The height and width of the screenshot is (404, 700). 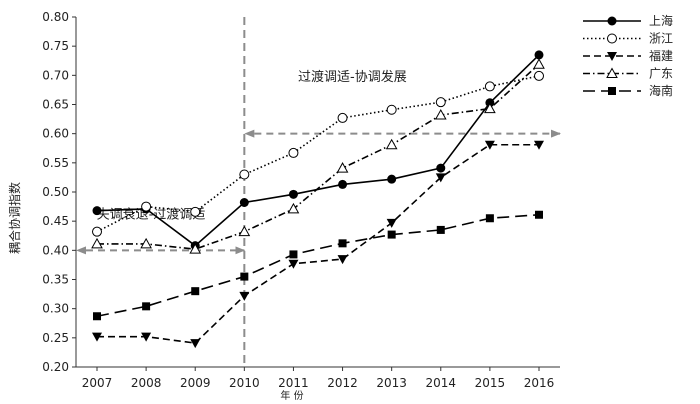 What do you see at coordinates (539, 383) in the screenshot?
I see `x-tick-label: 2016` at bounding box center [539, 383].